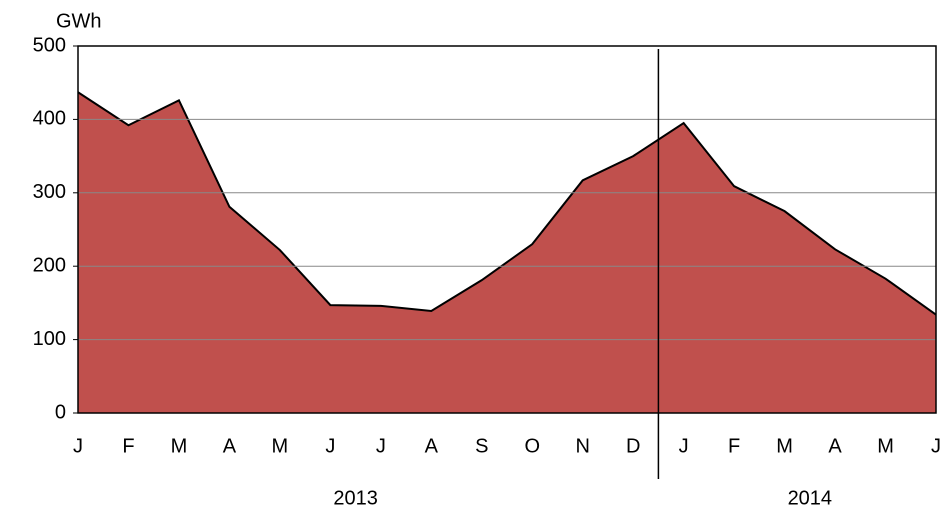  I want to click on x-tick-label: D, so click(633, 446).